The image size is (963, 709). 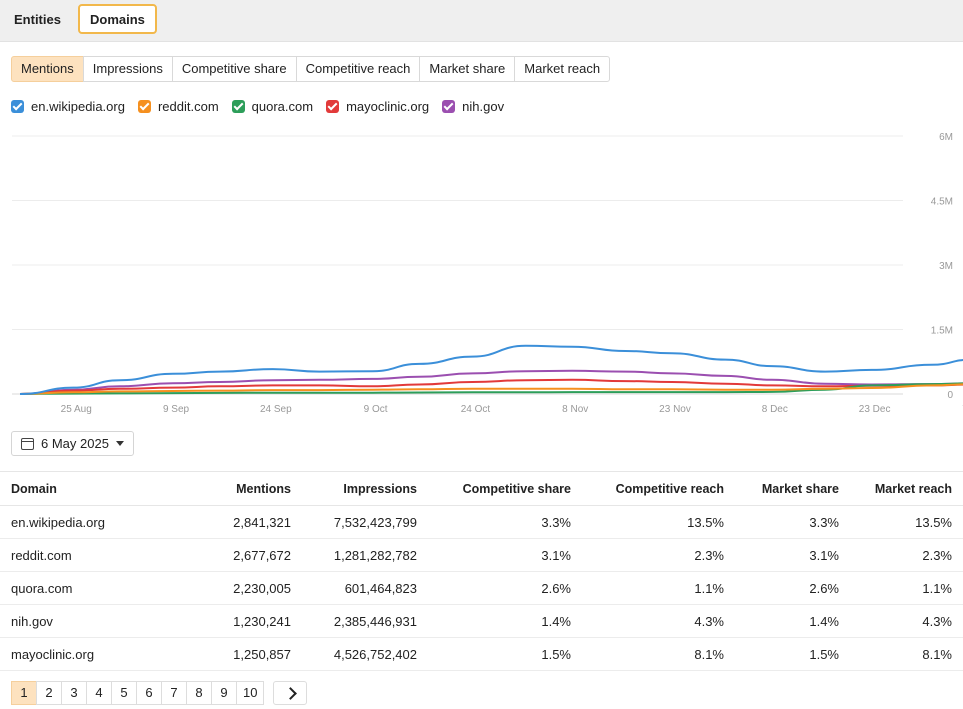 I want to click on legend-item-quora: quora.com, so click(x=272, y=106).